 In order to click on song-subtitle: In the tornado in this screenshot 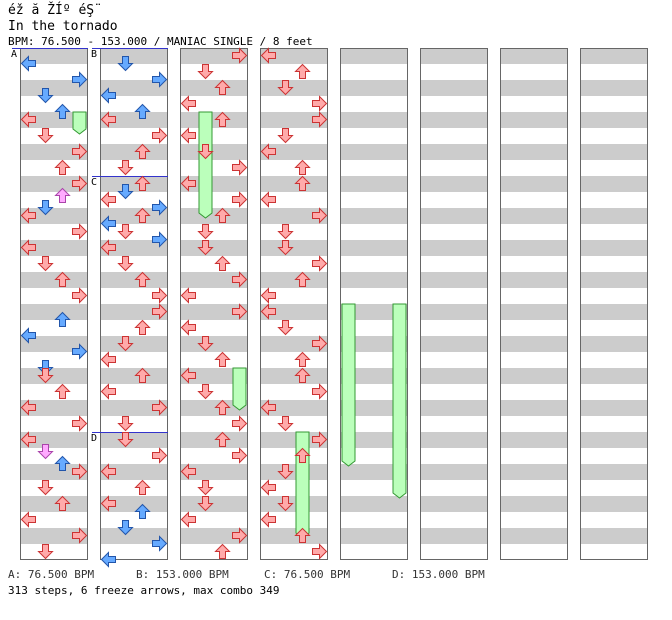, I will do `click(63, 26)`.